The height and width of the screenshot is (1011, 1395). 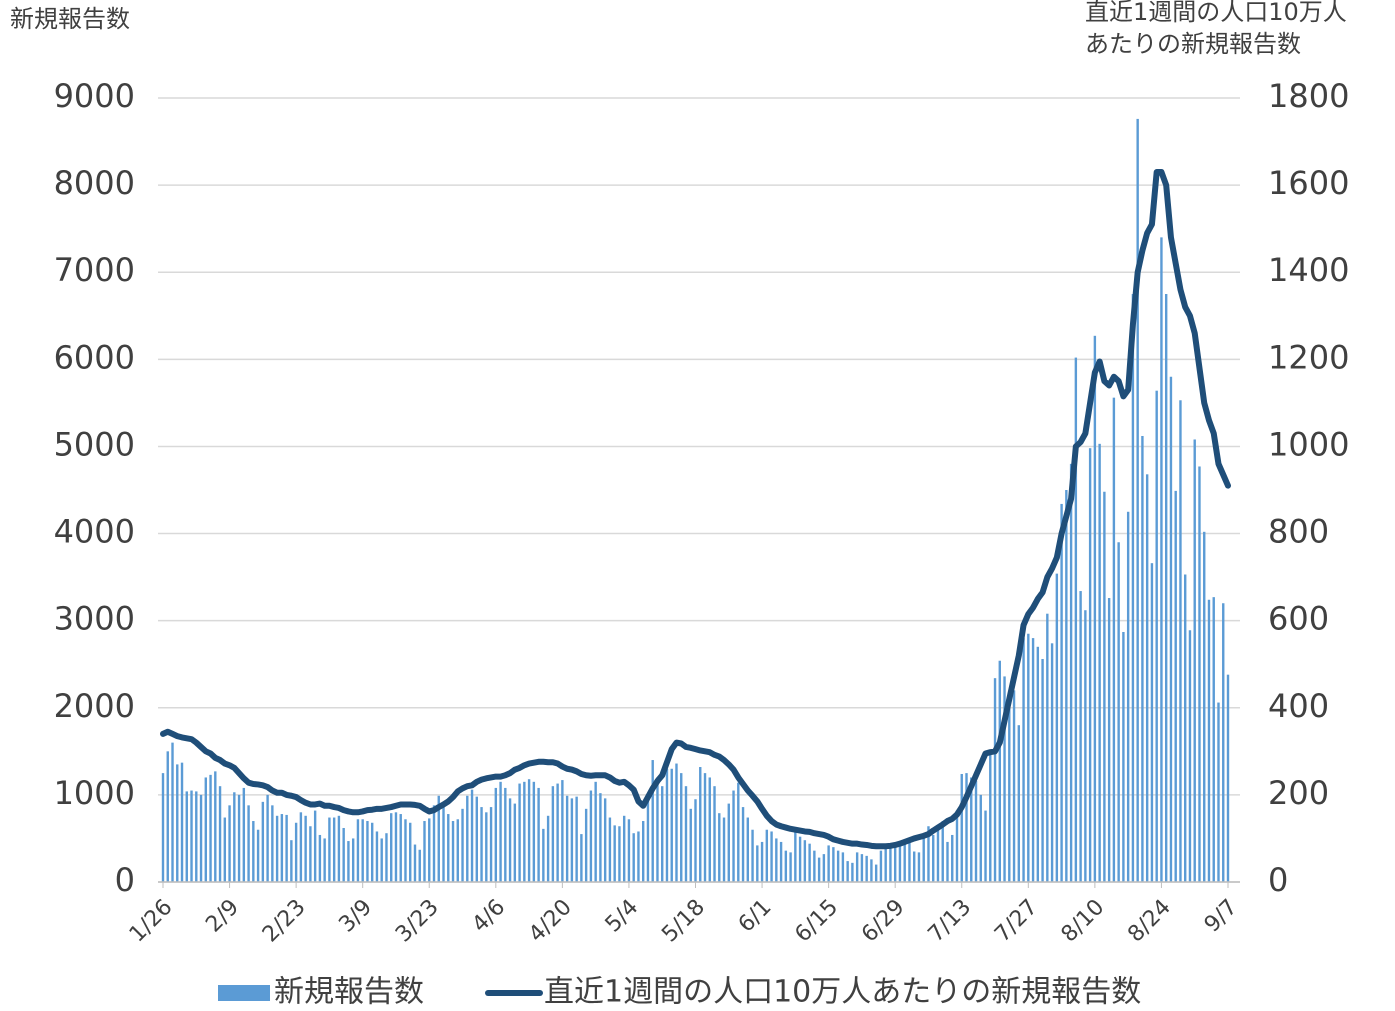 I want to click on y2-tick-label: 1400, so click(x=1308, y=270).